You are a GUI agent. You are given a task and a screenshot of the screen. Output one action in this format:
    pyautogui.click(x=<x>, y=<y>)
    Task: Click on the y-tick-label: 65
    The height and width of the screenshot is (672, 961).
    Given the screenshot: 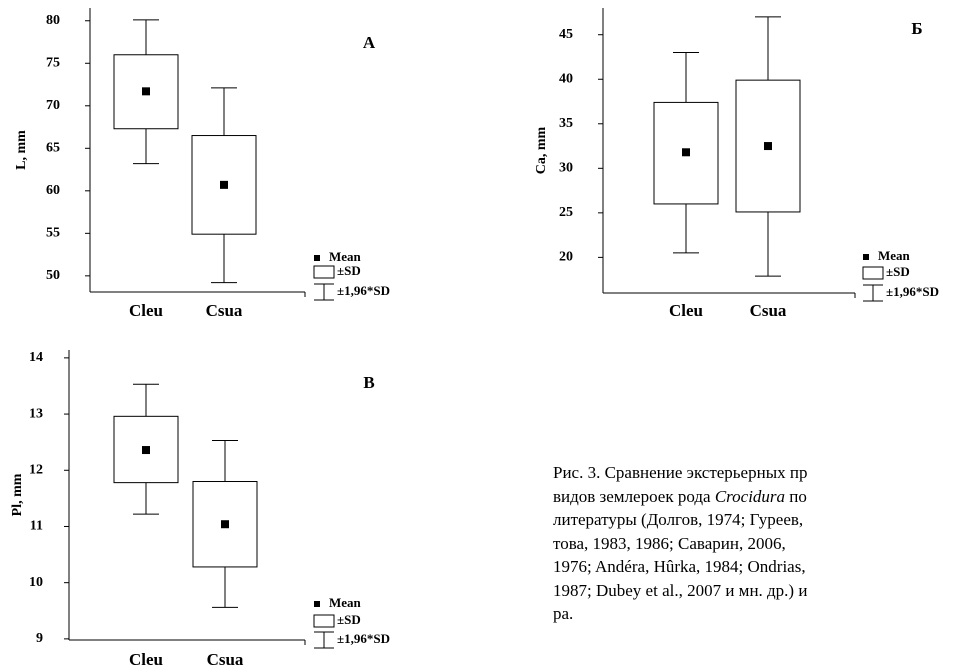 What is the action you would take?
    pyautogui.click(x=53, y=148)
    